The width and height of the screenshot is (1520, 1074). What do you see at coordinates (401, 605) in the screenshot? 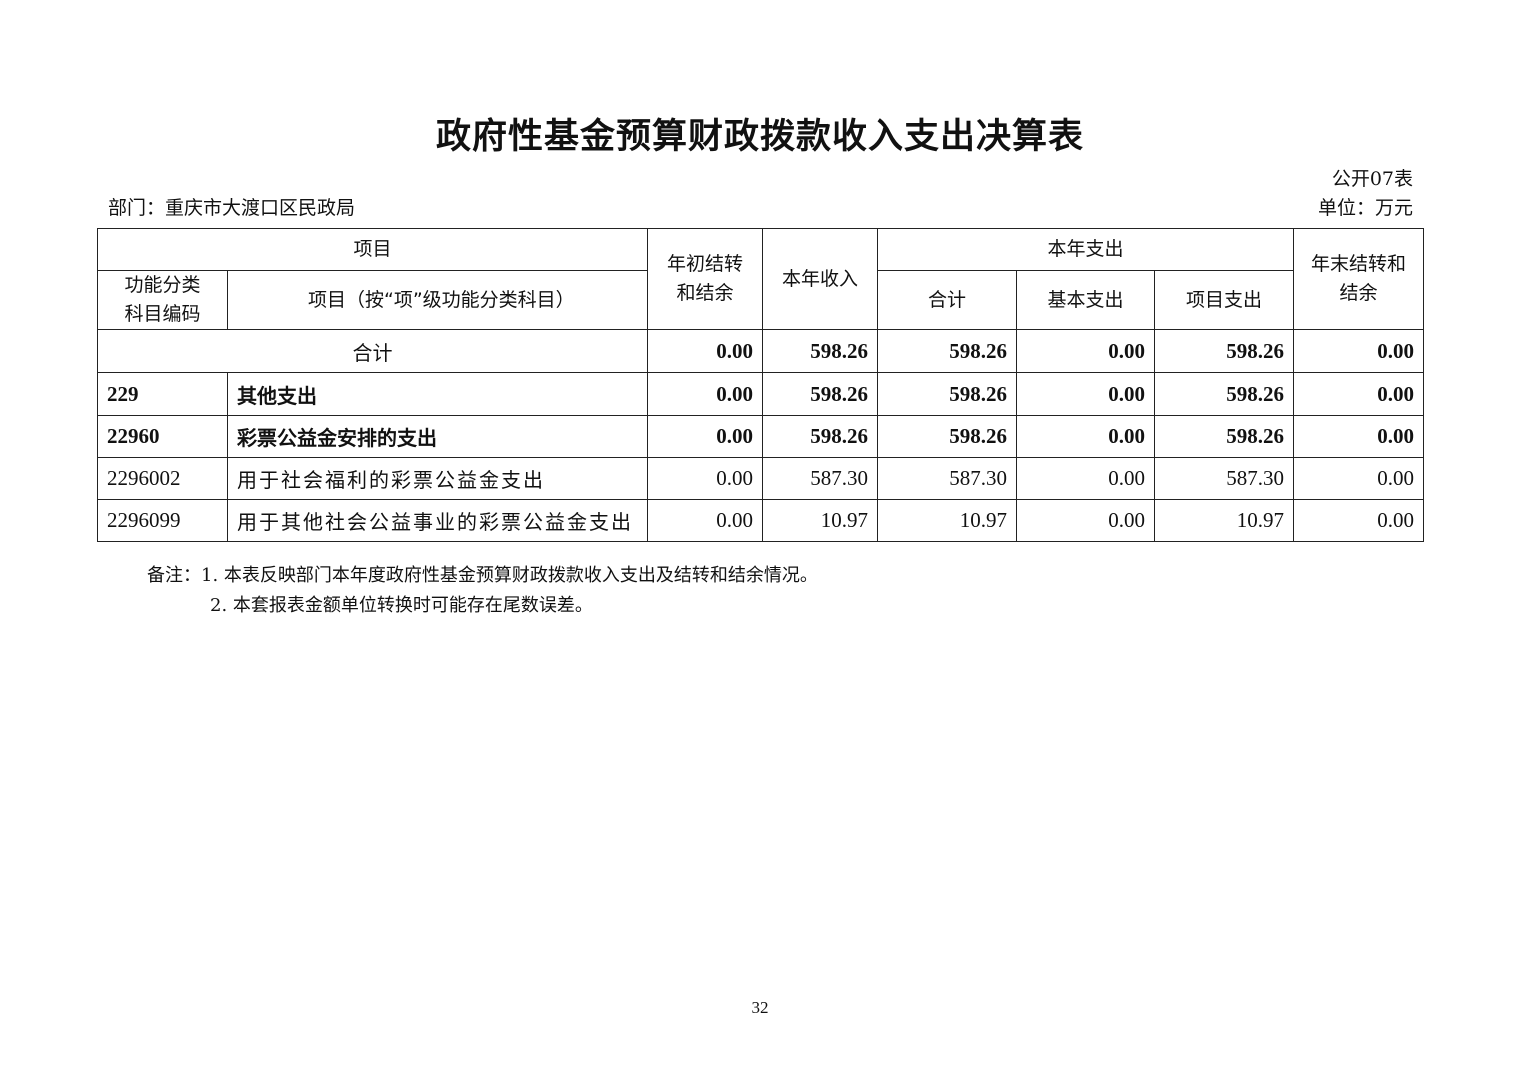
I see `note-2: 2. 本套报表金额单位转换时可能存在尾数误差。` at bounding box center [401, 605].